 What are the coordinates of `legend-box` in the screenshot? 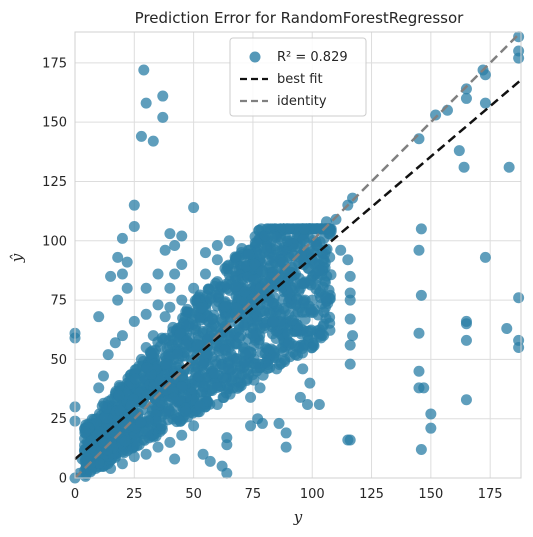 It's located at (298, 77).